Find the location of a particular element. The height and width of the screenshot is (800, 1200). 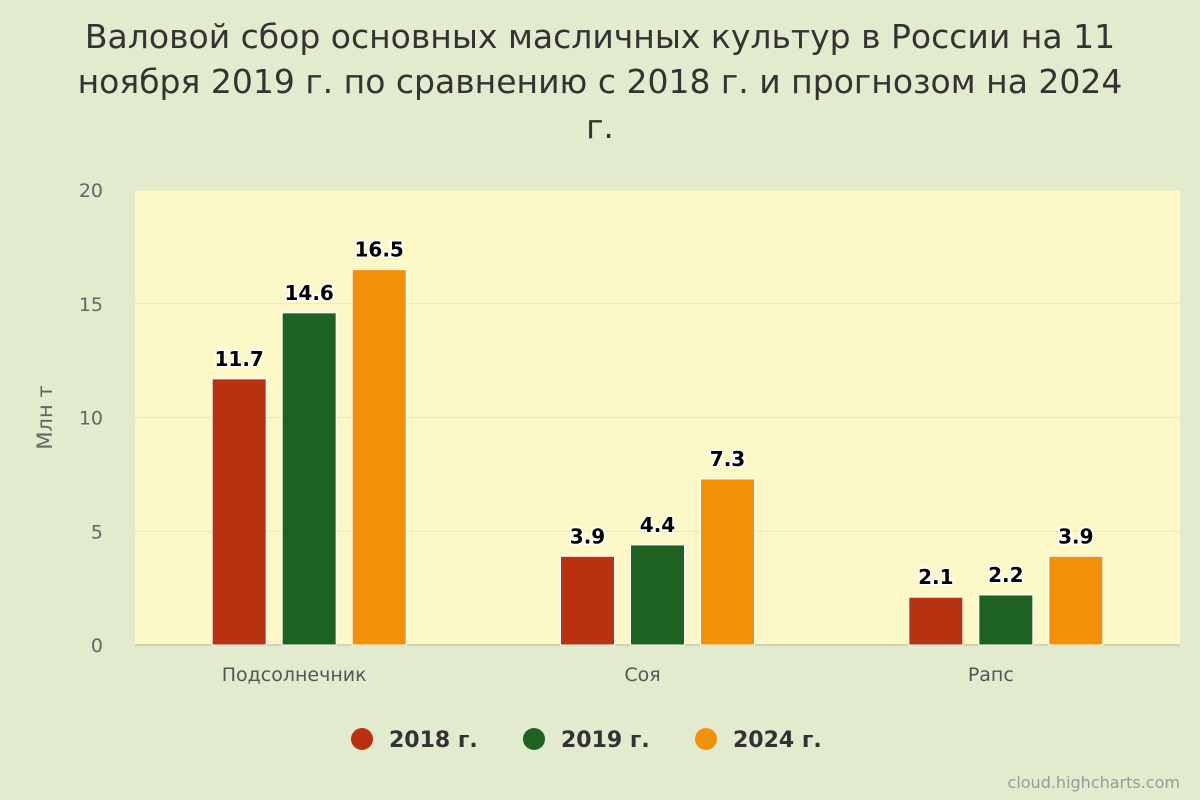

legend-label: 2019 г. is located at coordinates (605, 740).